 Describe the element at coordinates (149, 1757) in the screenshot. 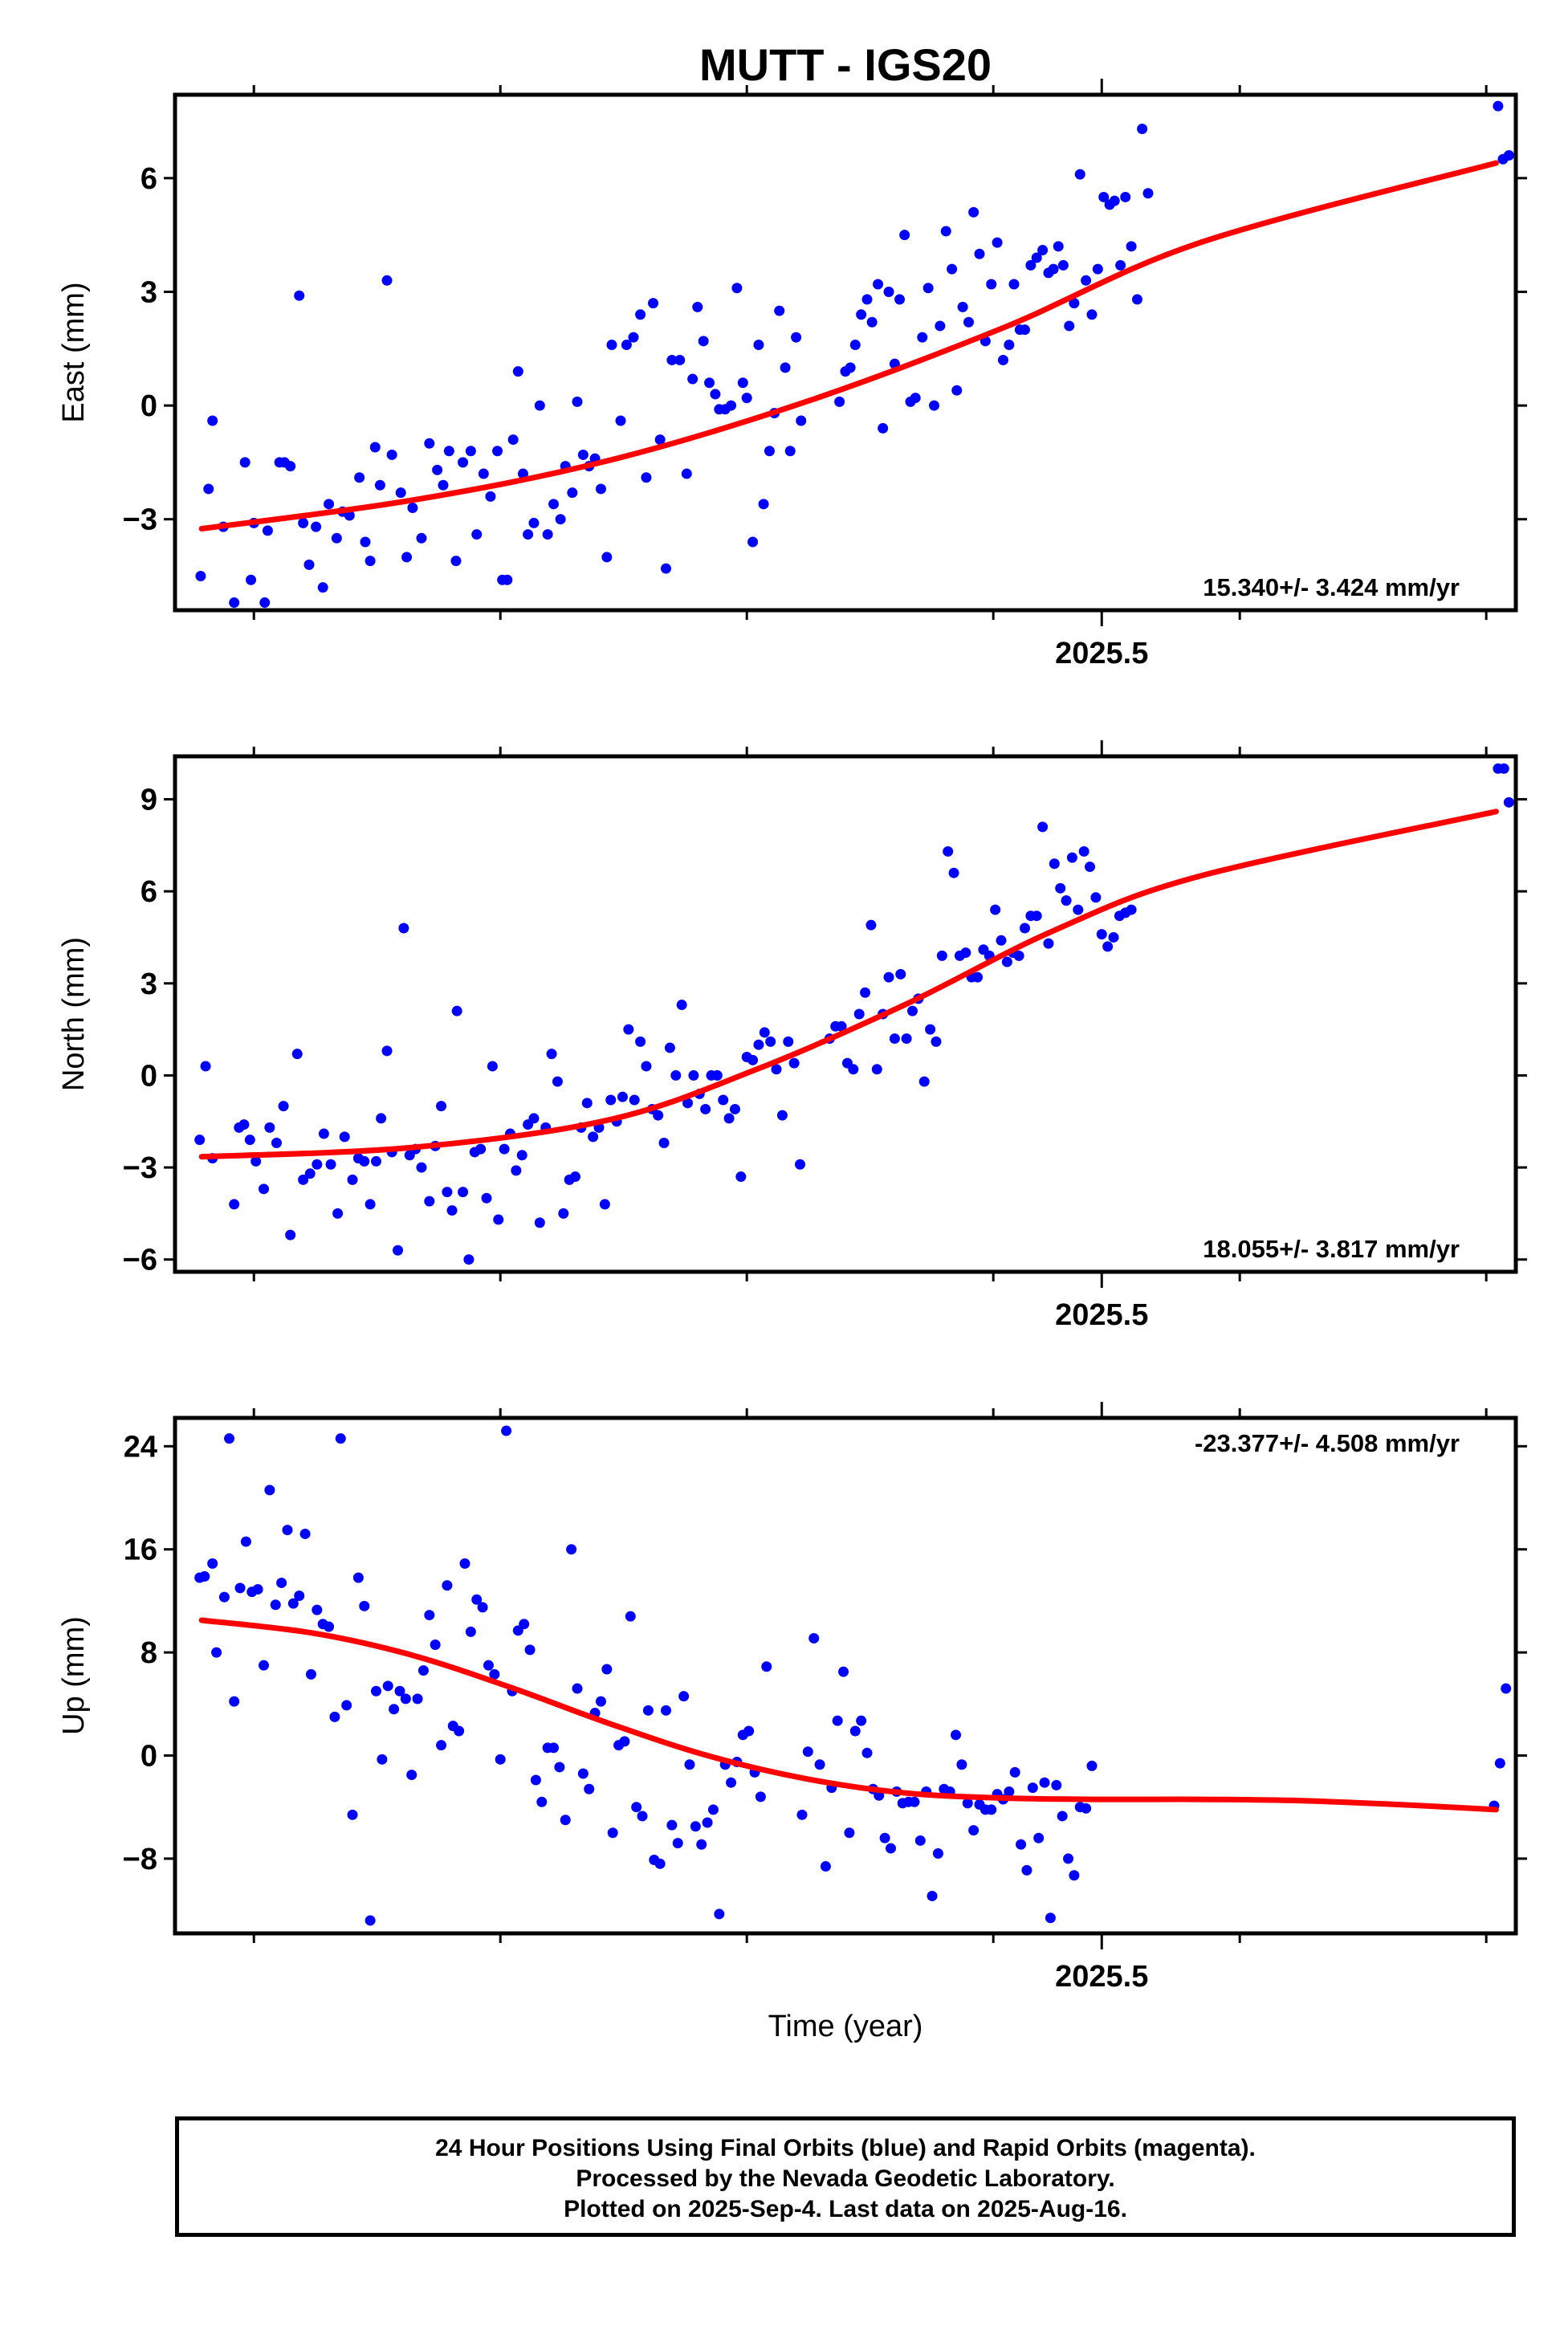

I see `up-ytick-label: 0` at that location.